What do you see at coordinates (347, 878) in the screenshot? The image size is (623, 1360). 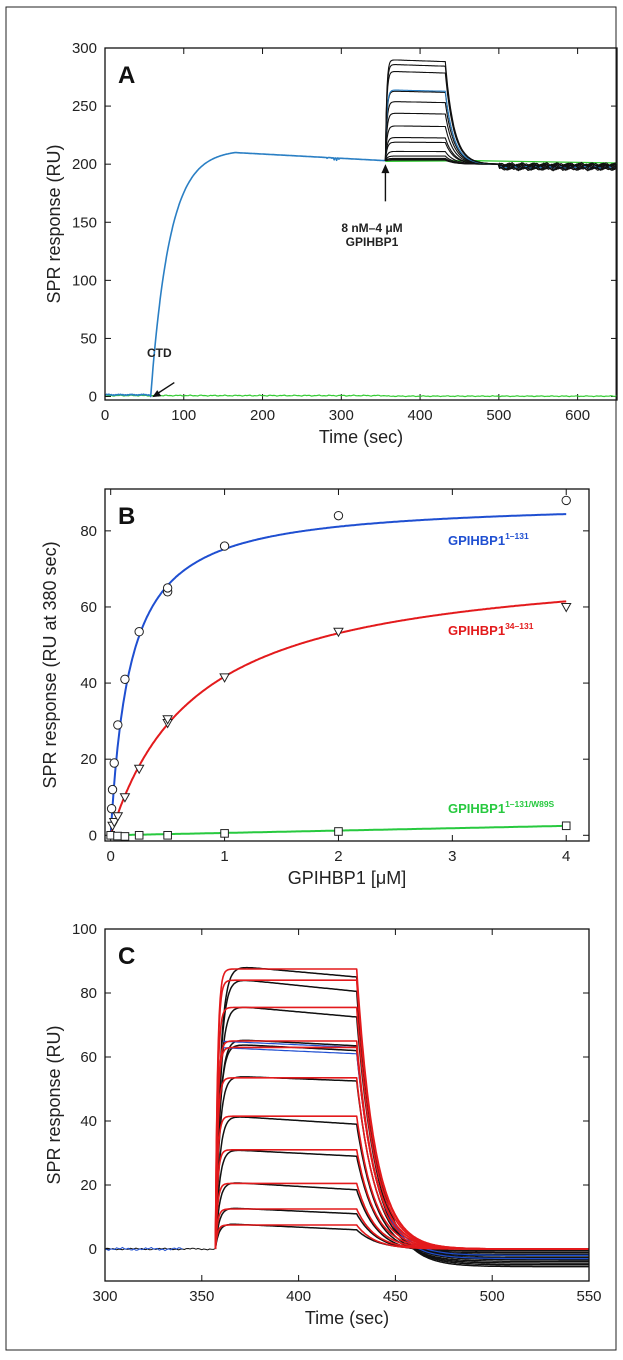 I see `panel-b-xlabel: GPIHBP1 [μM]` at bounding box center [347, 878].